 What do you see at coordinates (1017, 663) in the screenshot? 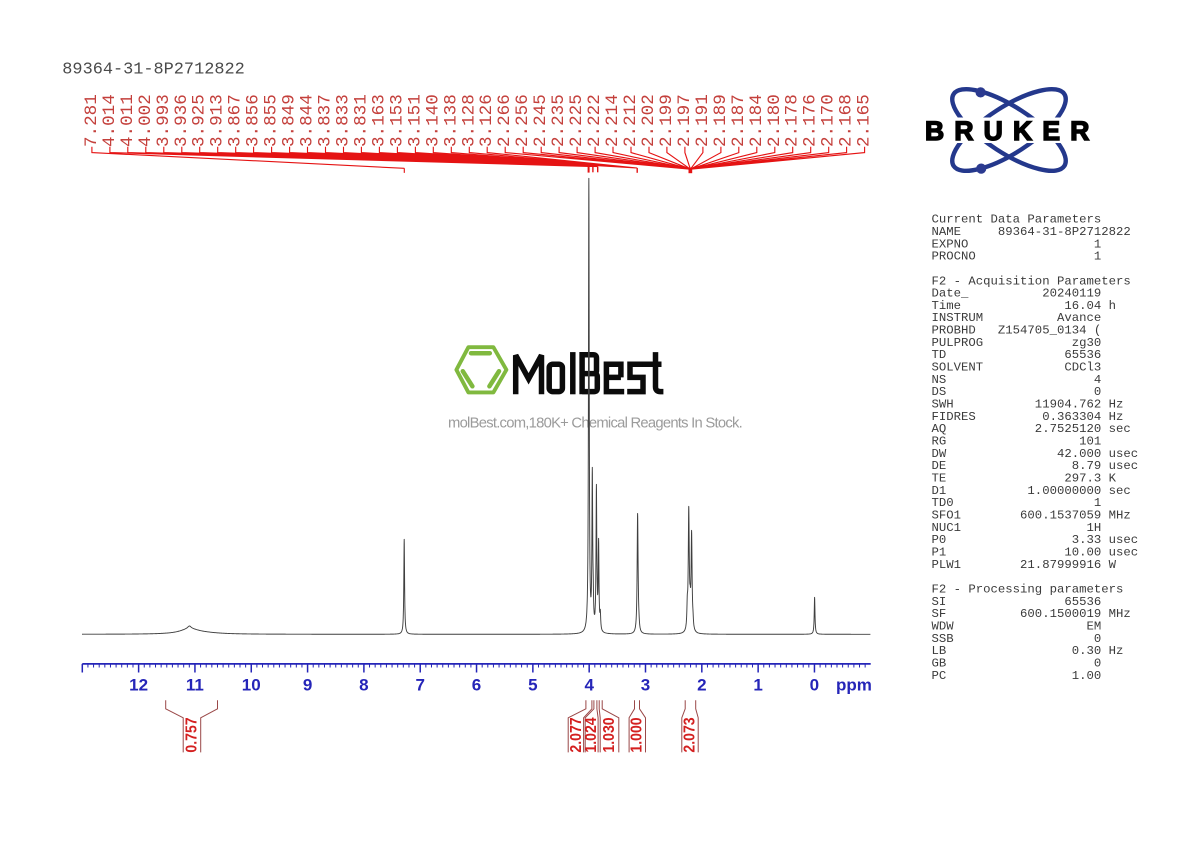
I see `svg-text: GB 0` at bounding box center [1017, 663].